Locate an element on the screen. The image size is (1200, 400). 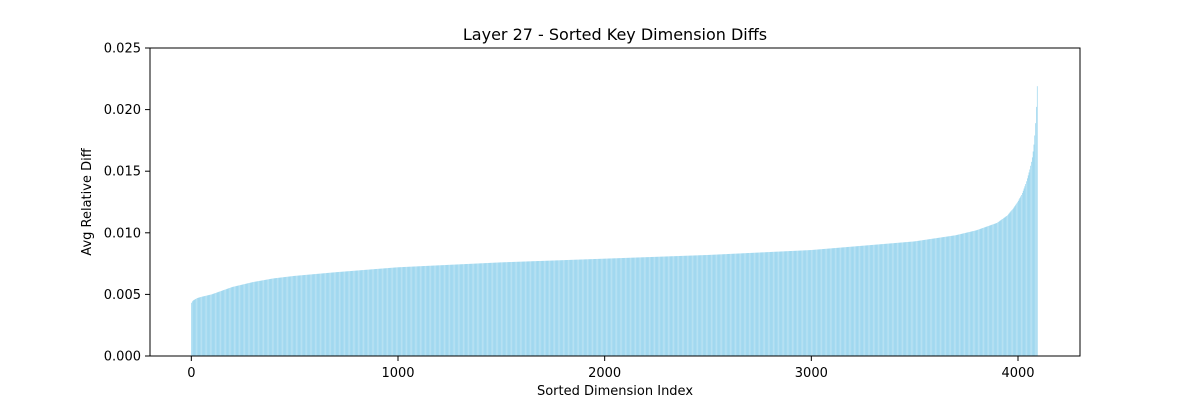
y-axis-label: Avg Relative Diff is located at coordinates (87, 201).